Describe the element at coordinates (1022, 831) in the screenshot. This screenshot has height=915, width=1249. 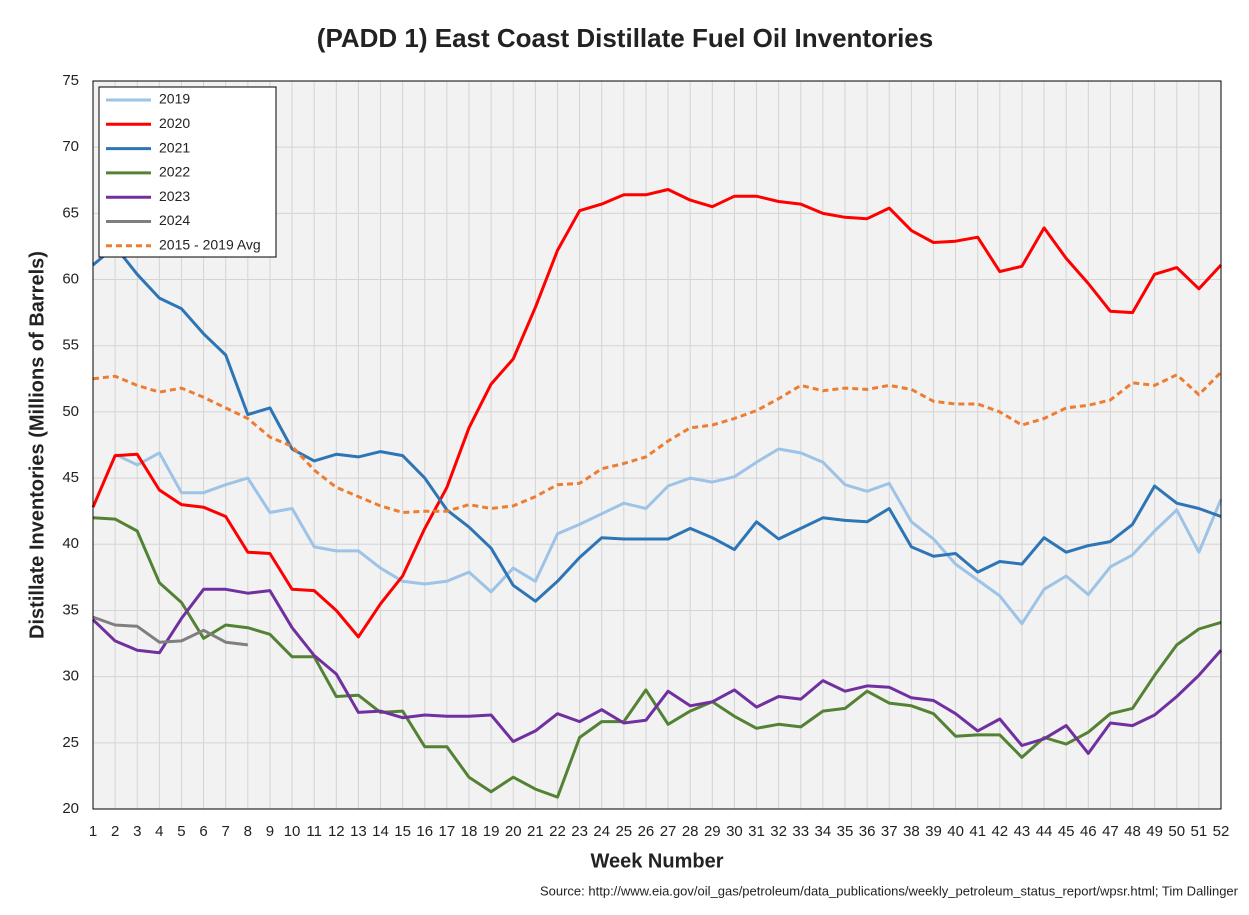
I see `x-tick-label: 43` at that location.